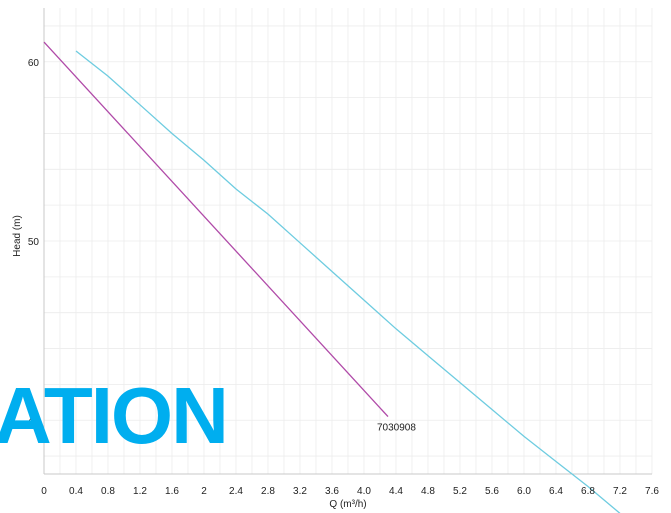 The height and width of the screenshot is (513, 671). I want to click on x-tick-label: 0.4, so click(76, 491).